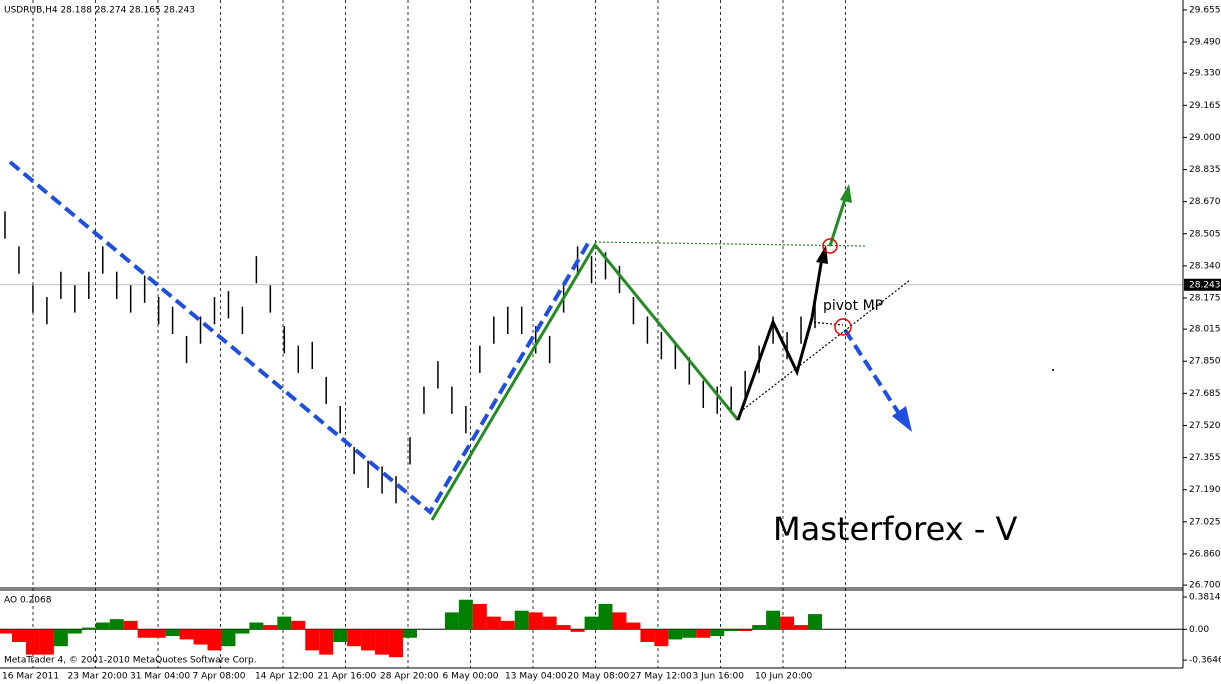 The height and width of the screenshot is (684, 1221). Describe the element at coordinates (599, 677) in the screenshot. I see `x-tick-label: 20 May 08:00` at that location.